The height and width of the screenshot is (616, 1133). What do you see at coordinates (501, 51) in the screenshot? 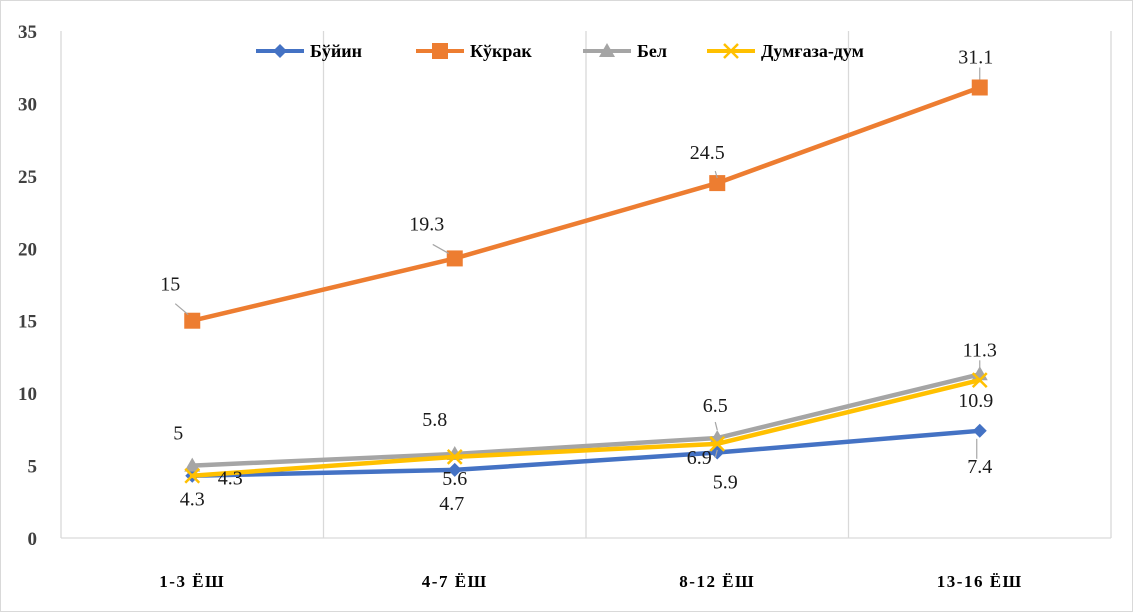
I see `legend-label: Кўкрак` at bounding box center [501, 51].